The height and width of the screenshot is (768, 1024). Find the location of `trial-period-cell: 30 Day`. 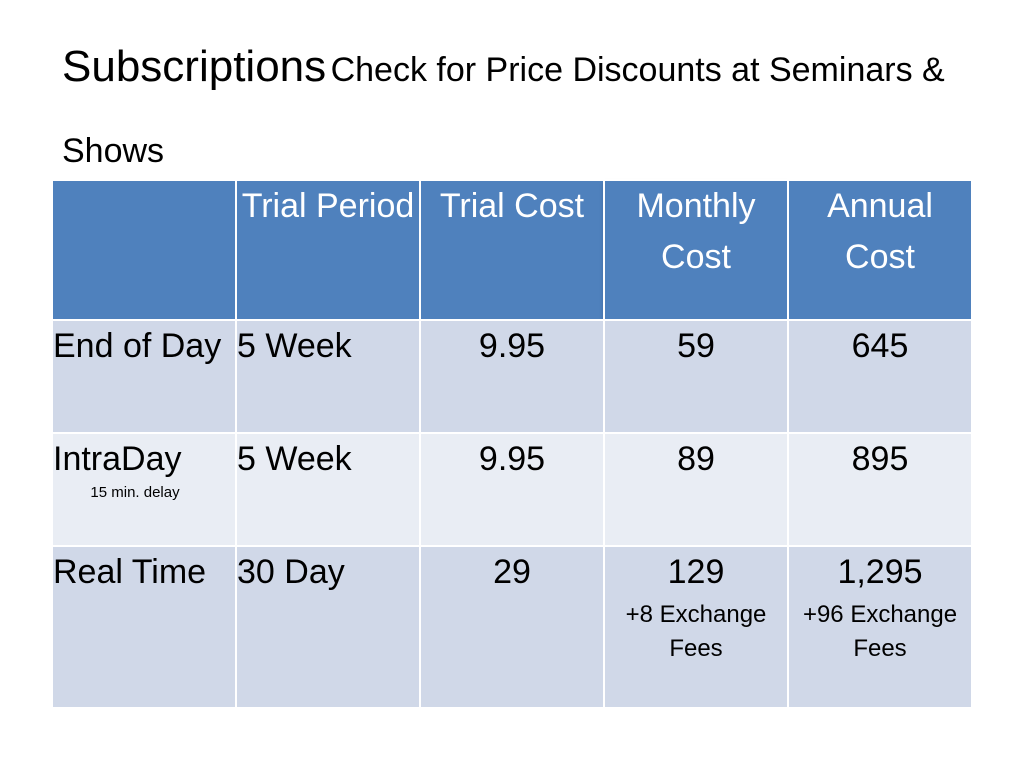

trial-period-cell: 30 Day is located at coordinates (328, 627).